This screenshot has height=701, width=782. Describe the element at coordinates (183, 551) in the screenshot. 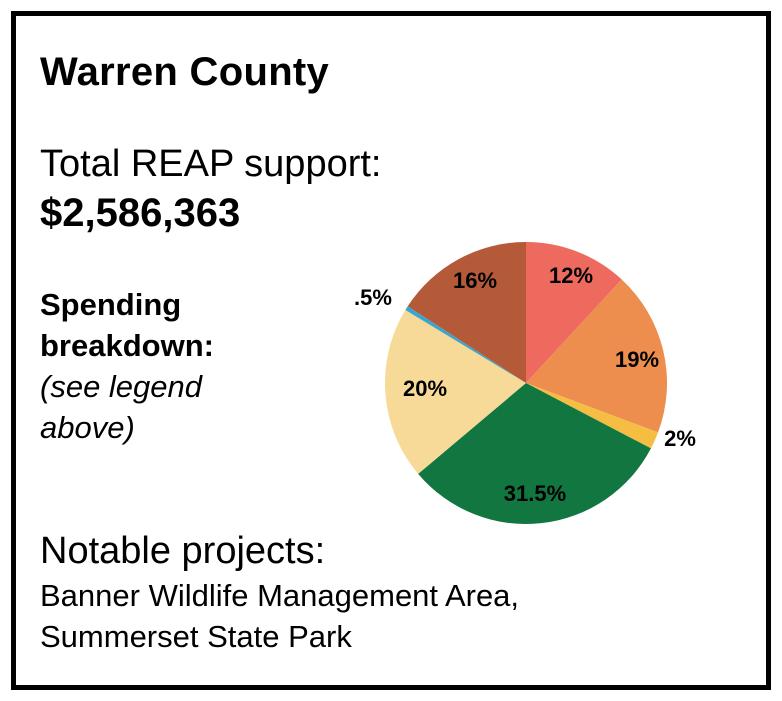

I see `projects-label: Notable projects:` at that location.